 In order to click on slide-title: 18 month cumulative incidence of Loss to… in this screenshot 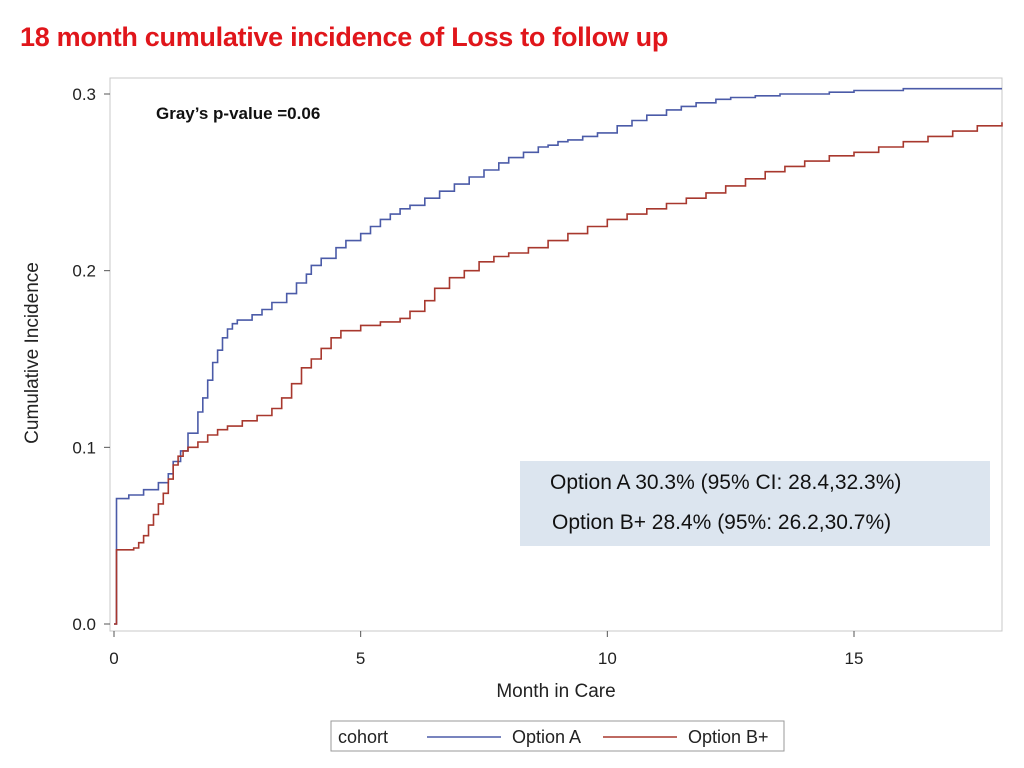, I will do `click(344, 37)`.